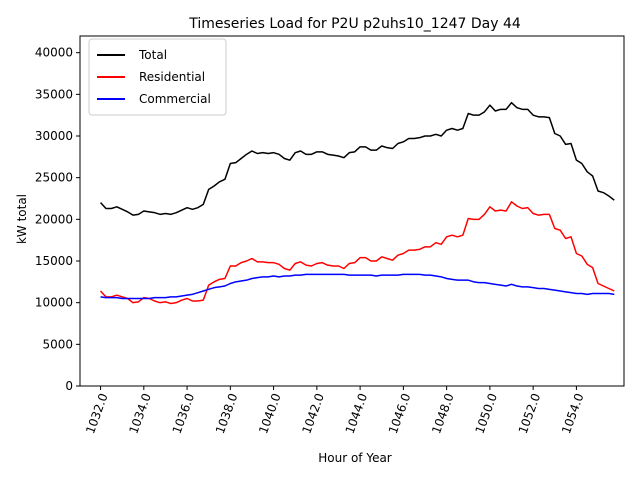 This screenshot has height=480, width=640. I want to click on legend-label-residential: Residential, so click(172, 77).